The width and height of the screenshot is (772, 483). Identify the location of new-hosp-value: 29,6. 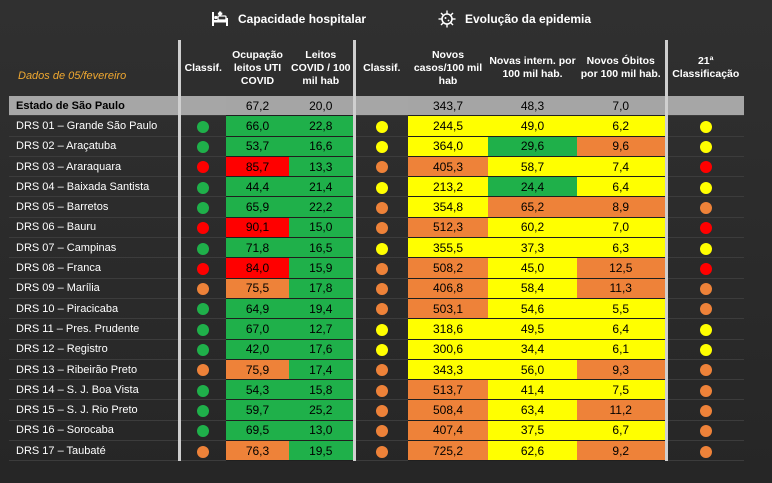
(532, 146).